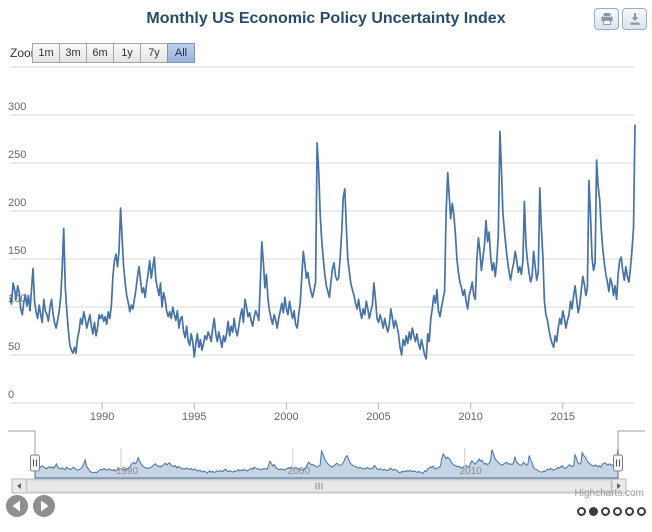  I want to click on range-selector: 1m 3m 6m 1y 7y All, so click(113, 53).